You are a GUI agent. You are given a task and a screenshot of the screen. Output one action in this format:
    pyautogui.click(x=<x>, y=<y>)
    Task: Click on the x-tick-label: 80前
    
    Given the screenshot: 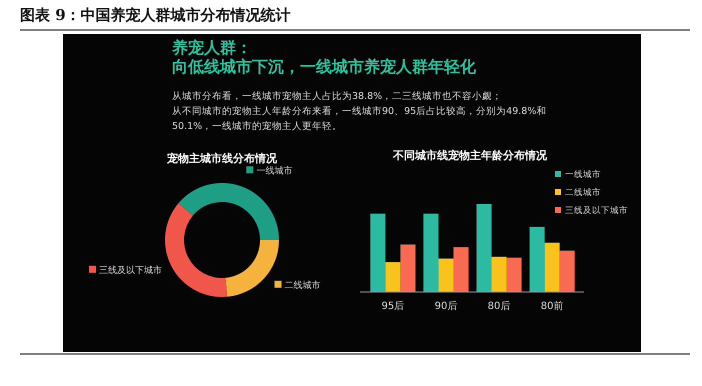 What is the action you would take?
    pyautogui.click(x=552, y=306)
    